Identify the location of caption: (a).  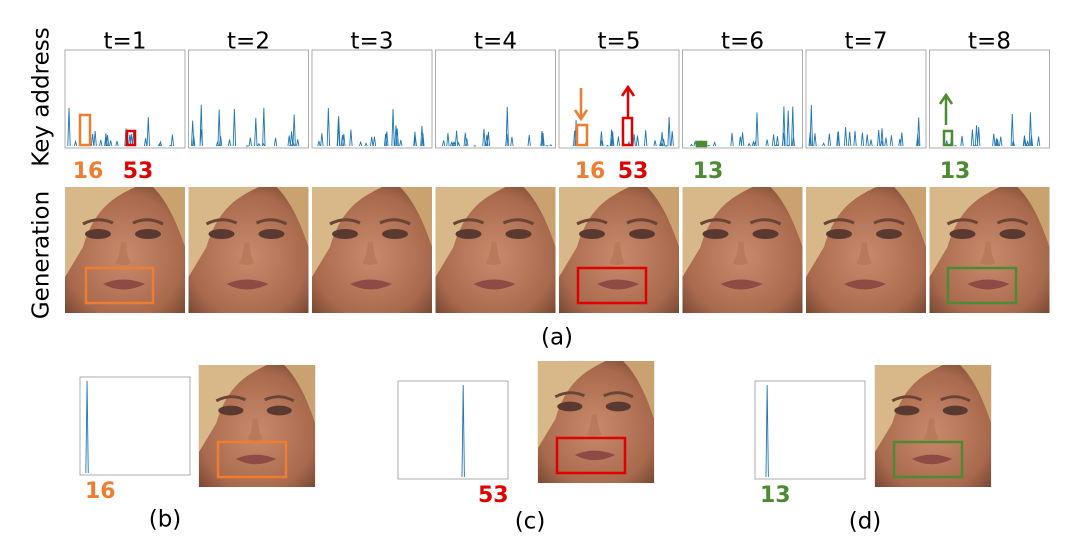
(557, 338).